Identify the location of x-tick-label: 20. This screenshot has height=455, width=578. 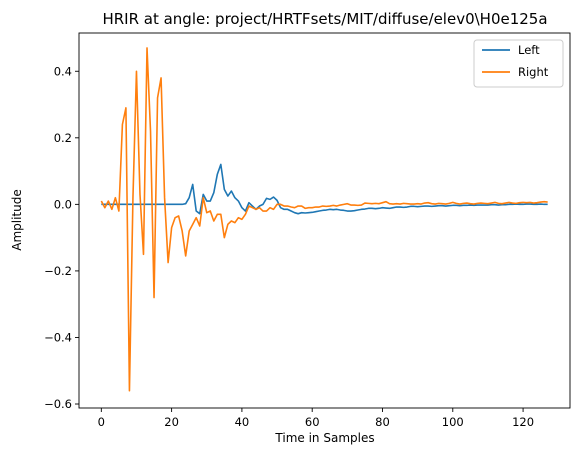
(171, 422).